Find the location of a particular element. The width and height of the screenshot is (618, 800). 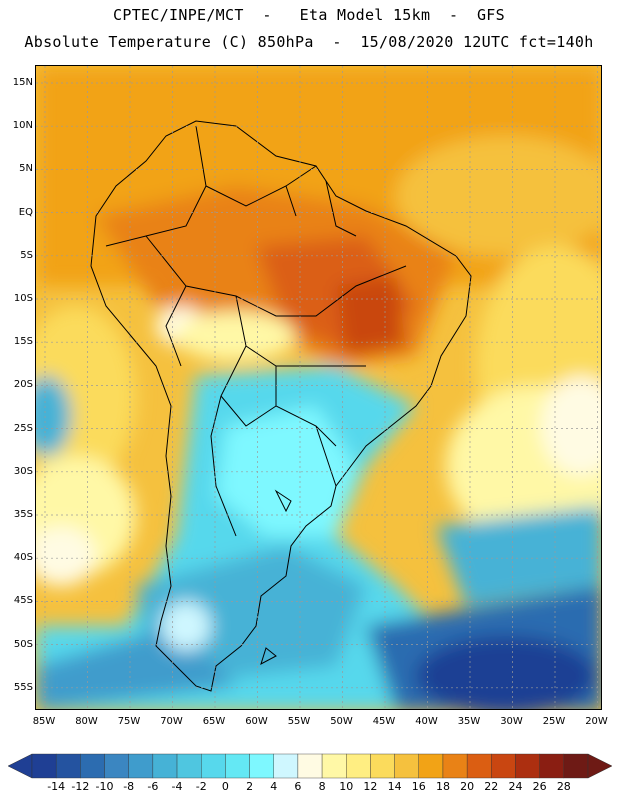

colorbar is located at coordinates (310, 766).